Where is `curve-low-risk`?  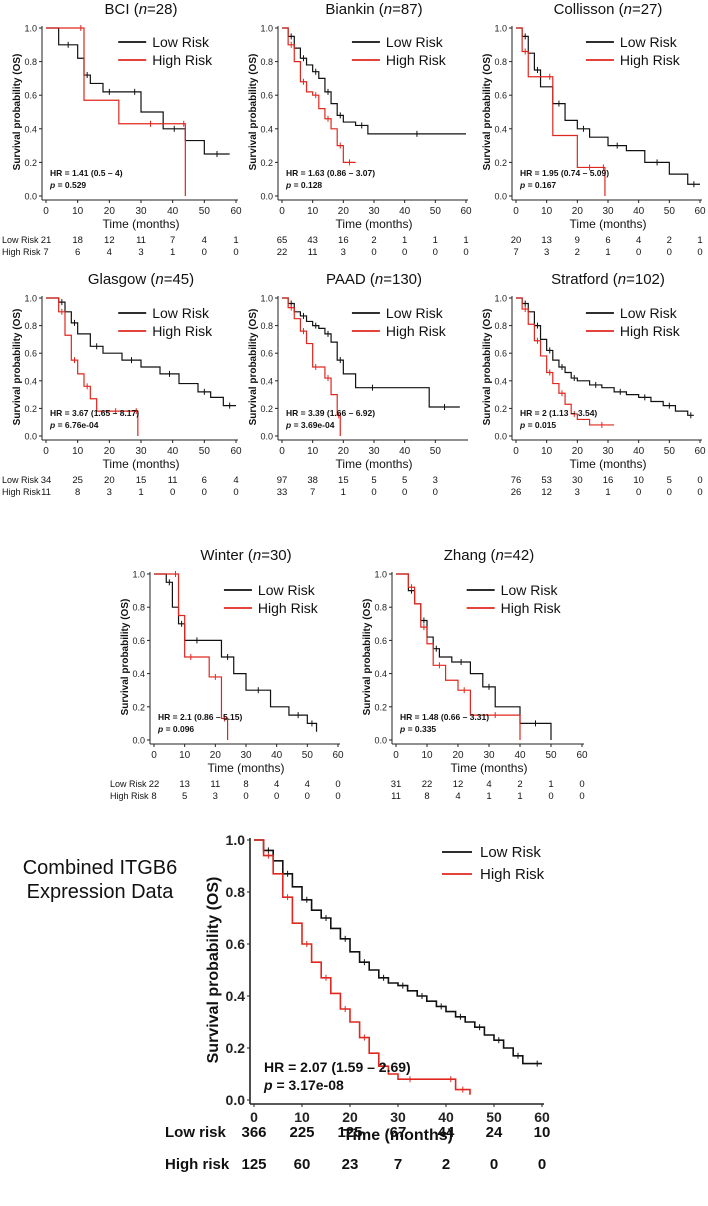 curve-low-risk is located at coordinates (371, 352).